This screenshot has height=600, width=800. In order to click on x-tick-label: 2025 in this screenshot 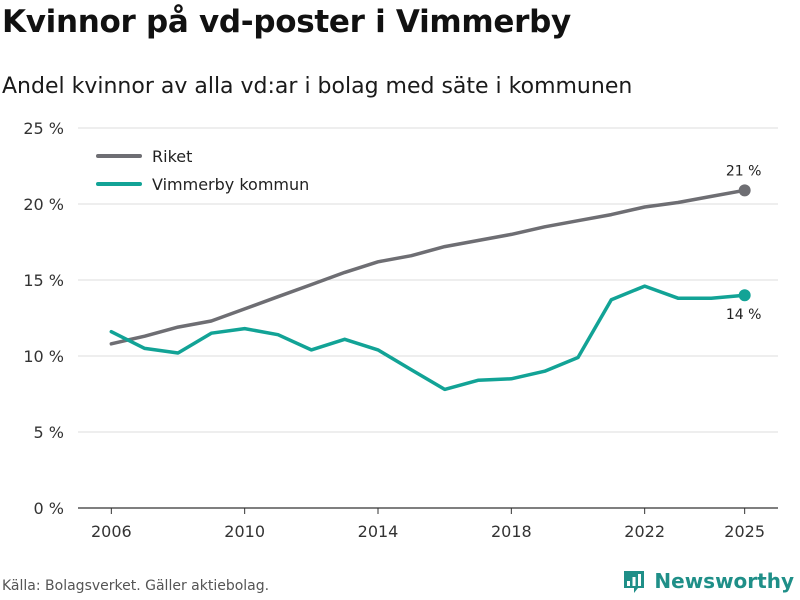, I will do `click(744, 531)`.